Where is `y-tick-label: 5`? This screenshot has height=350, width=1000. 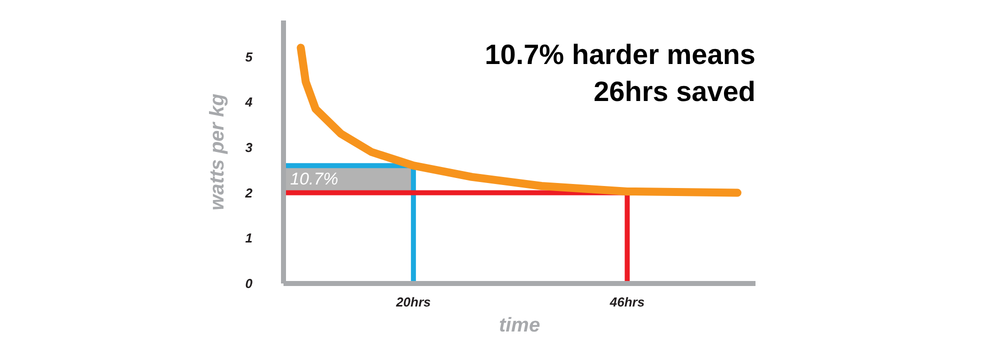
y-tick-label: 5 is located at coordinates (249, 56).